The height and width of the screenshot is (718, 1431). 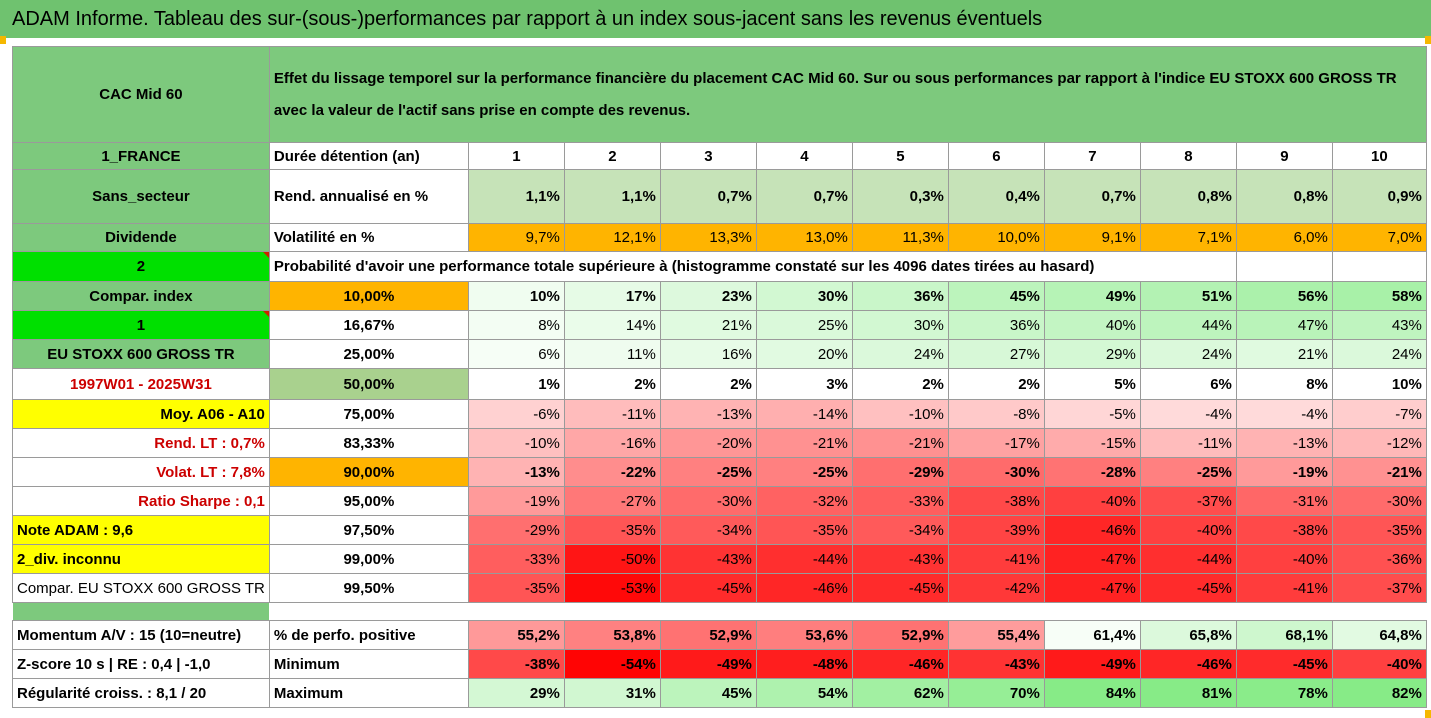 I want to click on percentile-cell: -34%, so click(x=900, y=530).